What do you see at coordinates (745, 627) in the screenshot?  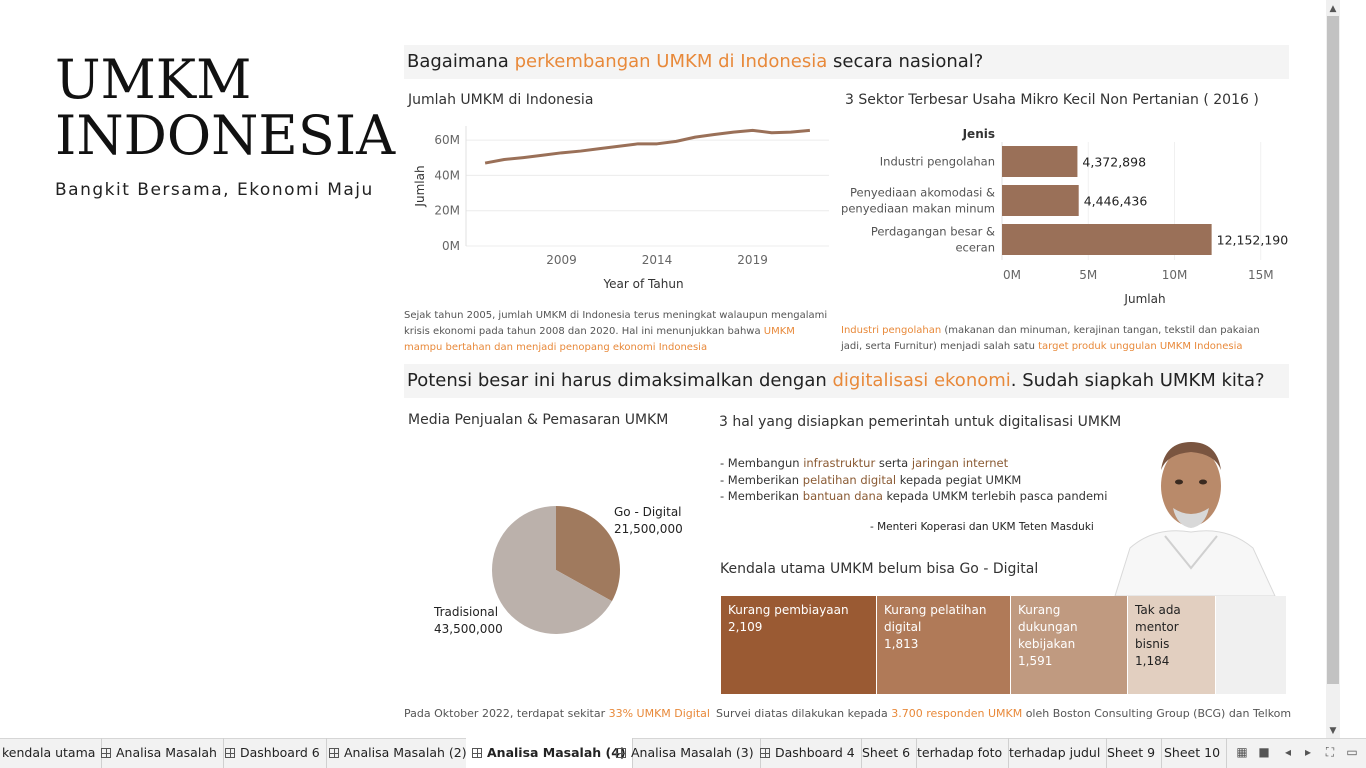 I see `treemap-cell-value: 2,109` at bounding box center [745, 627].